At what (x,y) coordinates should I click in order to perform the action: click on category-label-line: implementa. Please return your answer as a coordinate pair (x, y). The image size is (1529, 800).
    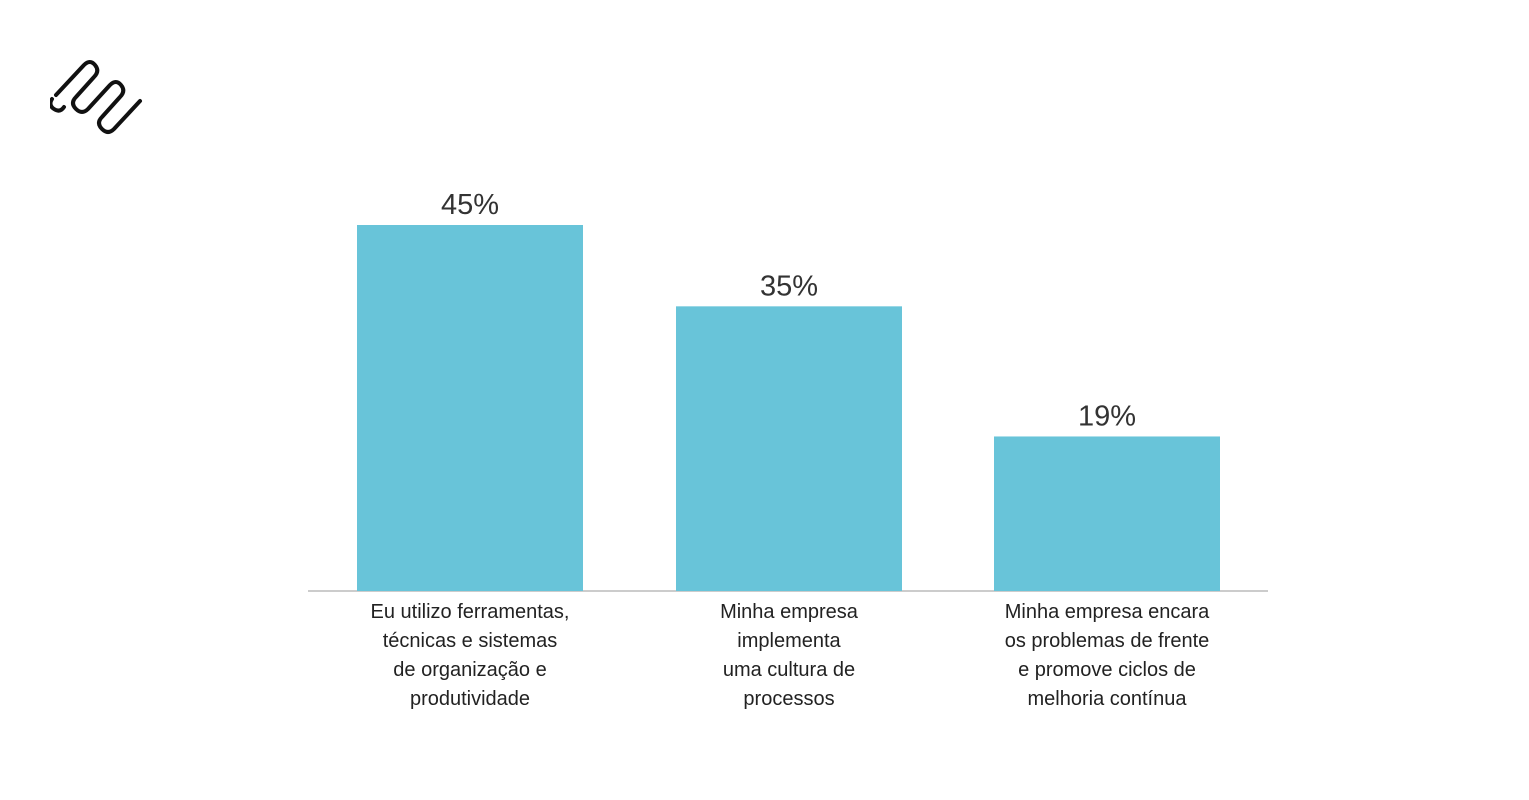
    Looking at the image, I should click on (789, 641).